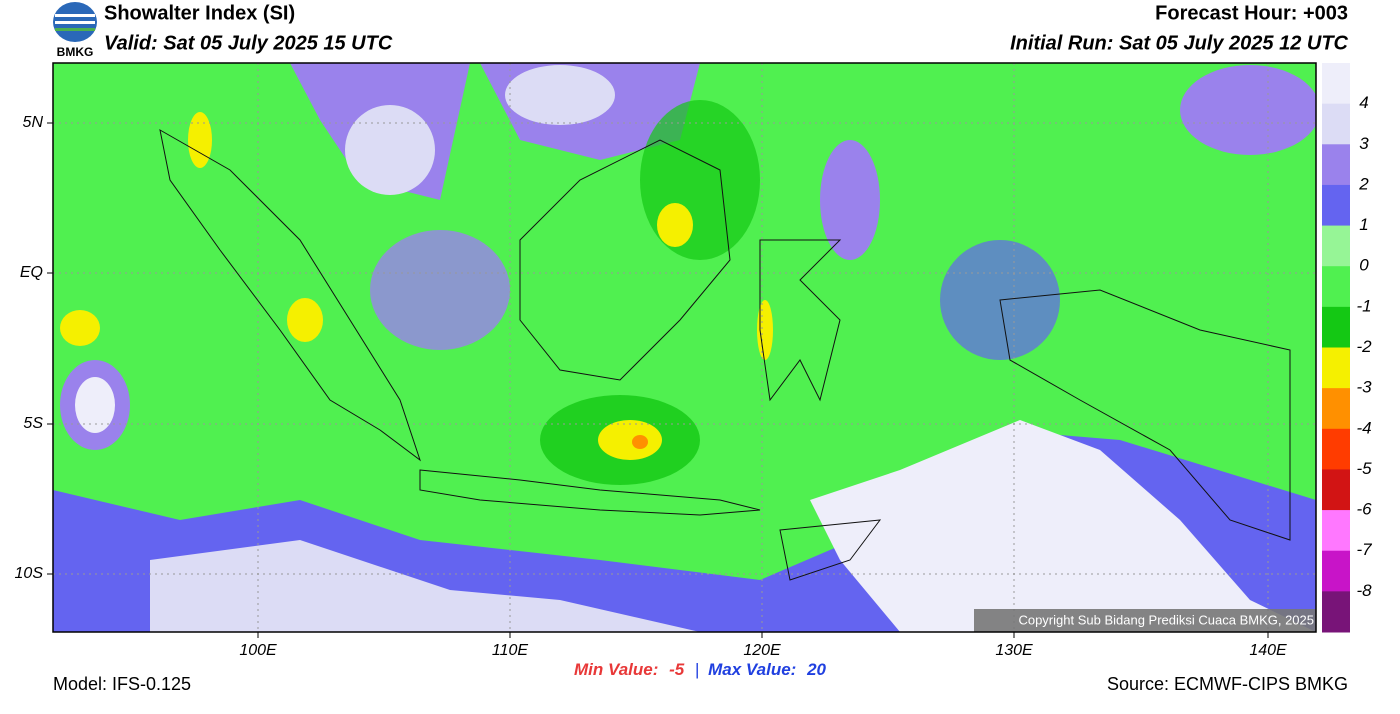 The height and width of the screenshot is (714, 1400). Describe the element at coordinates (33, 122) in the screenshot. I see `lat-label: 5N` at that location.